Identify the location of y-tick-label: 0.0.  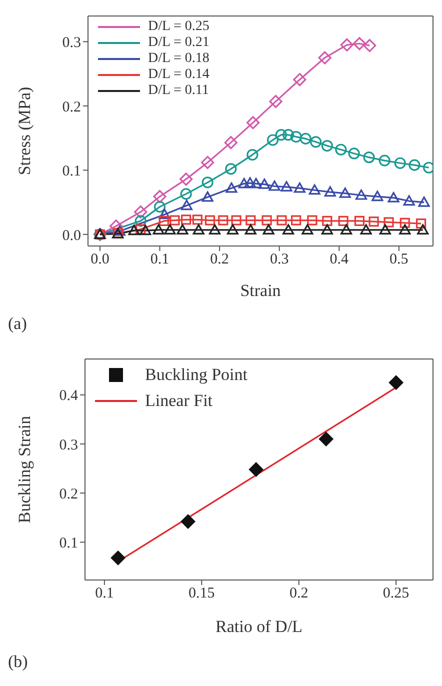
(71, 236).